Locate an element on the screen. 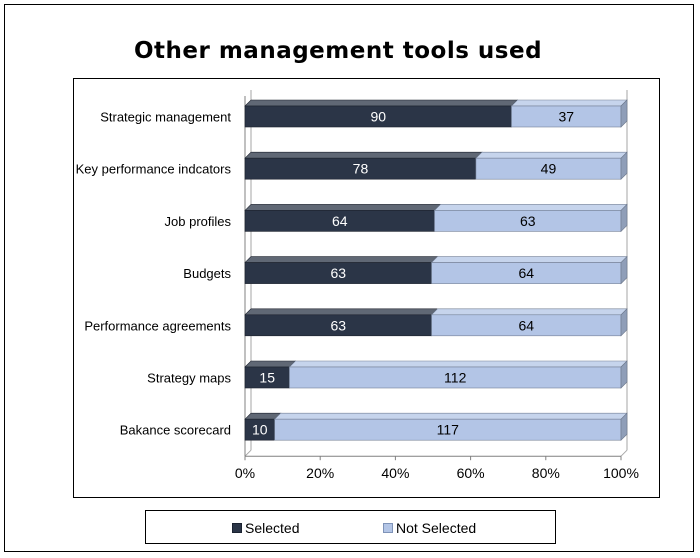 Image resolution: width=700 pixels, height=558 pixels. data-label-not-selected-6: 117 is located at coordinates (448, 430).